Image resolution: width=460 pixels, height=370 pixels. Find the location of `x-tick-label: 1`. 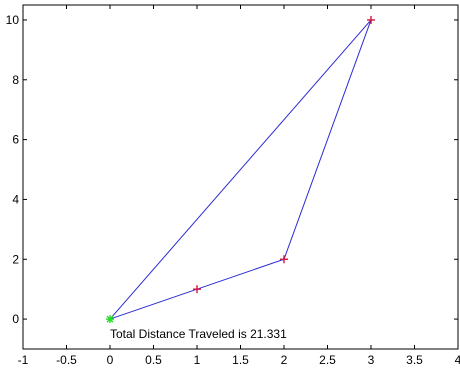

x-tick-label: 1 is located at coordinates (197, 360).